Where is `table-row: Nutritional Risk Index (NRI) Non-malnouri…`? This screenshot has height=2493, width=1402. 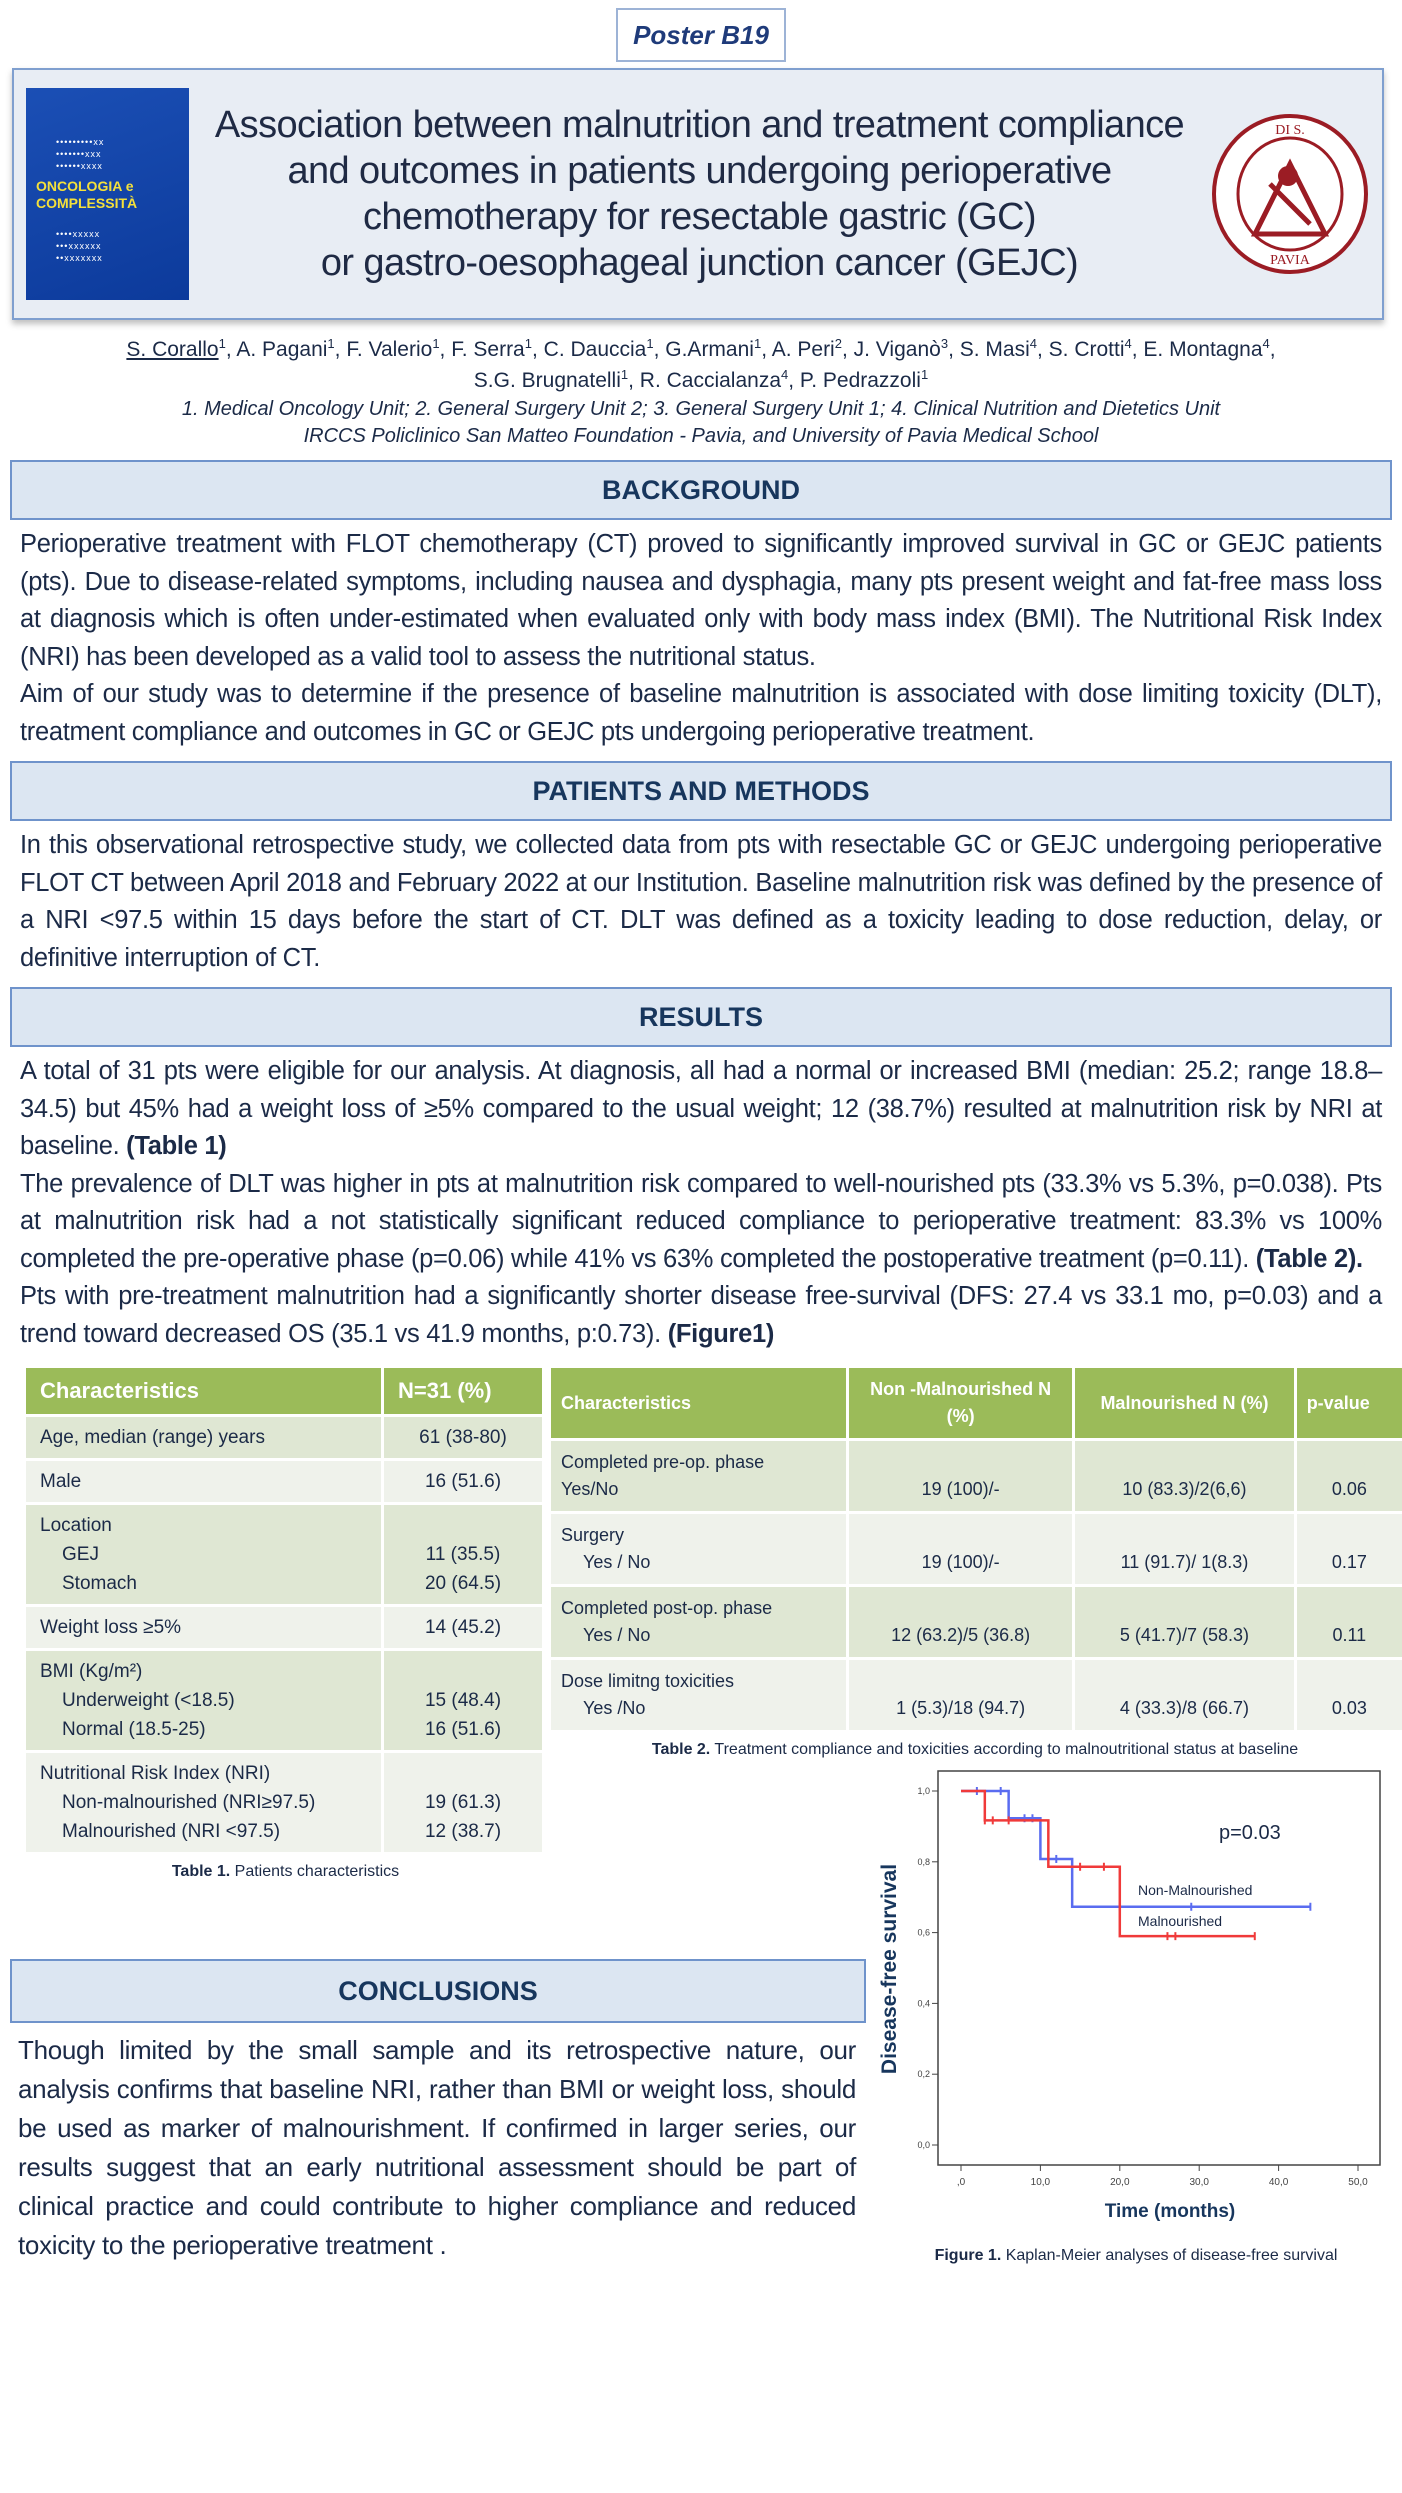 table-row: Nutritional Risk Index (NRI) Non-malnouri… is located at coordinates (284, 1802).